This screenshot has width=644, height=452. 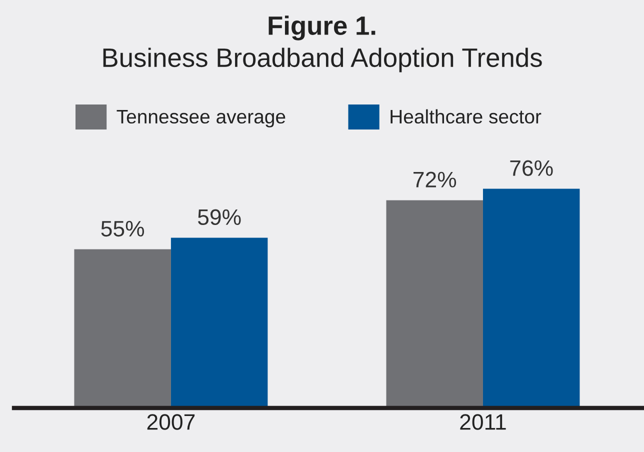 What do you see at coordinates (435, 180) in the screenshot?
I see `data-label: 72%` at bounding box center [435, 180].